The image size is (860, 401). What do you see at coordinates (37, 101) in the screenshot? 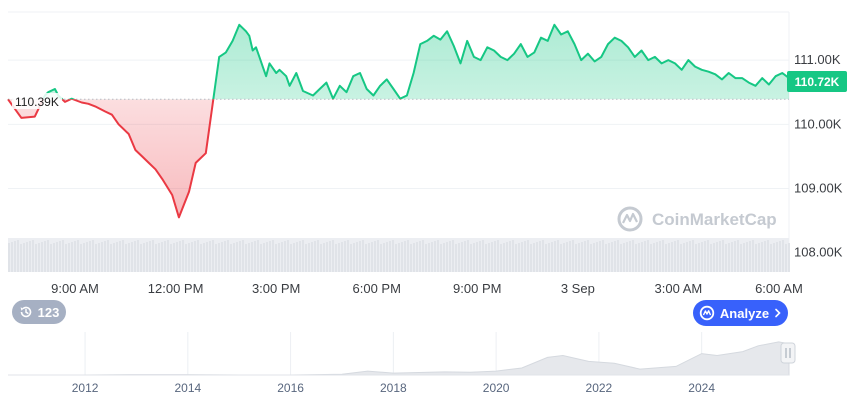
I see `reference-price-label: 110.39K` at bounding box center [37, 101].